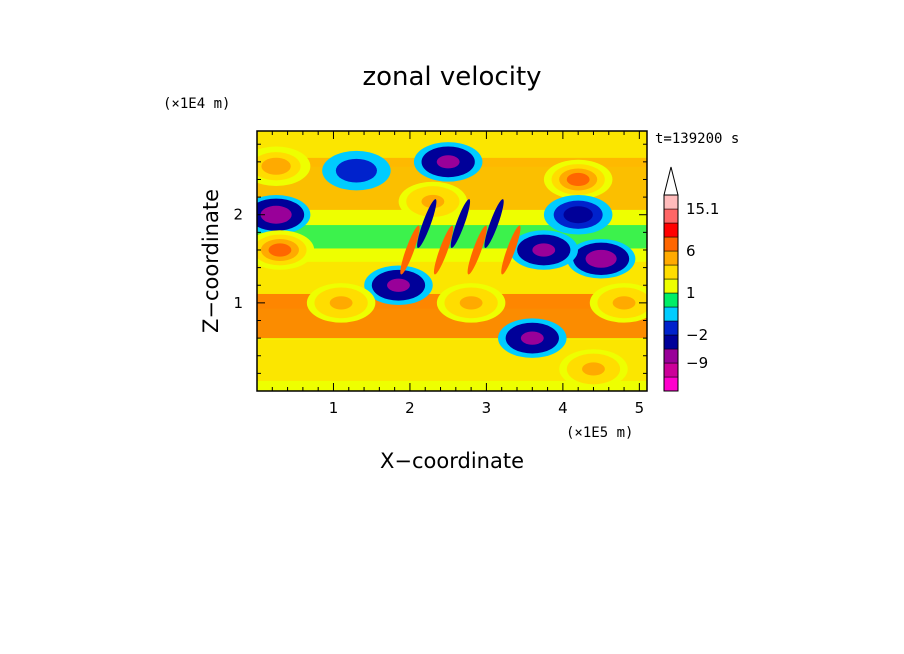 This screenshot has height=654, width=904. Describe the element at coordinates (702, 209) in the screenshot. I see `colorbar-label: 15.1` at that location.